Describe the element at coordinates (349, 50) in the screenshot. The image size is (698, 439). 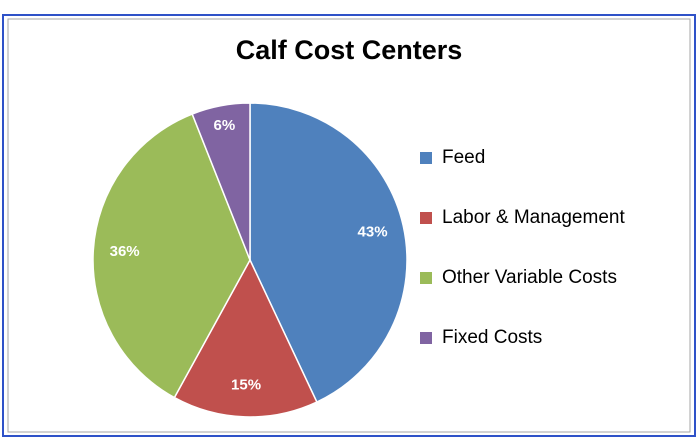
I see `chart-title: Calf Cost Centers` at that location.